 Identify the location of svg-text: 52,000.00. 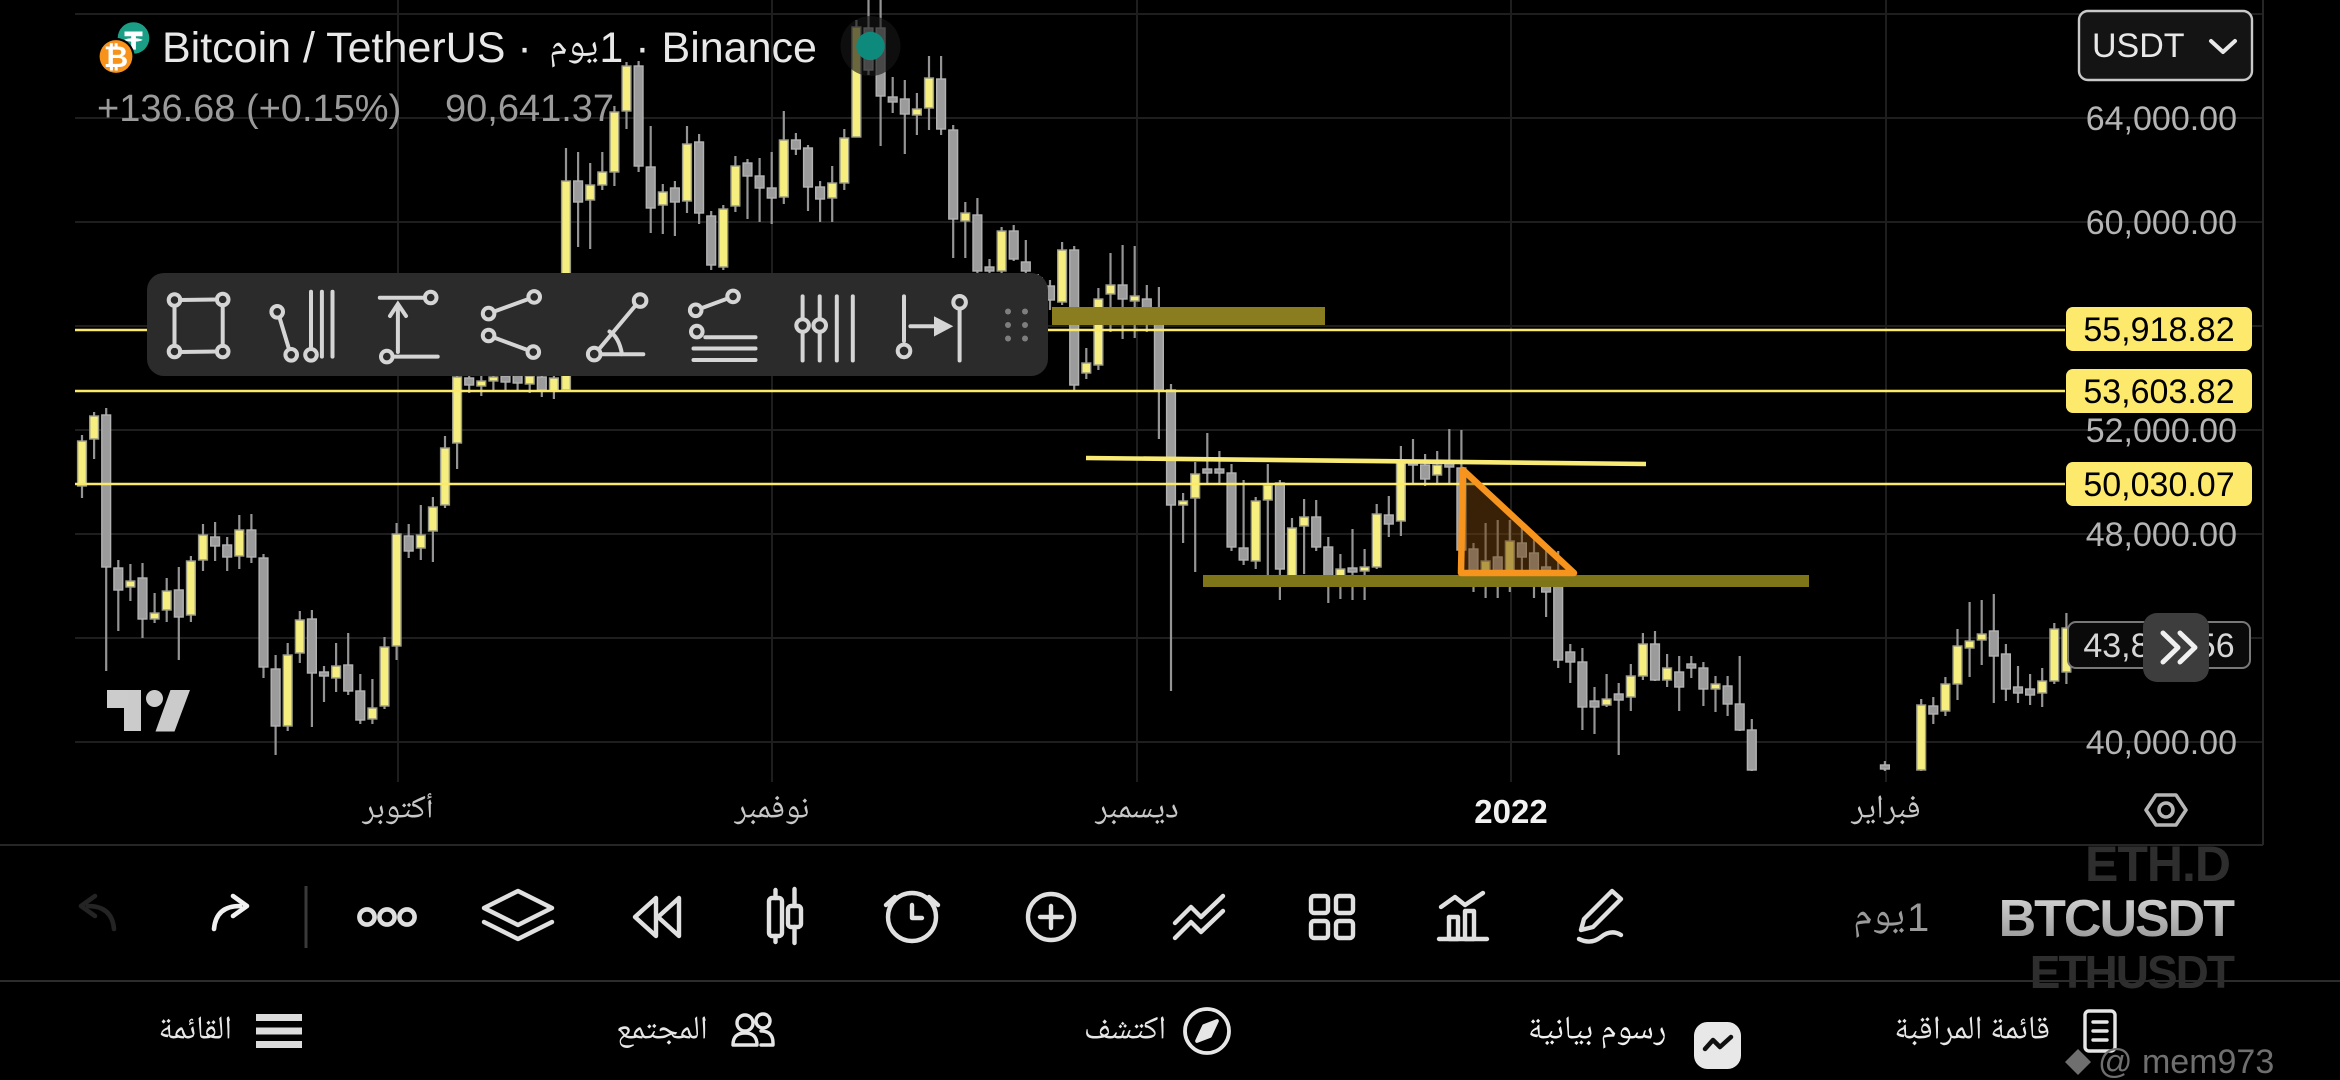
(2161, 431).